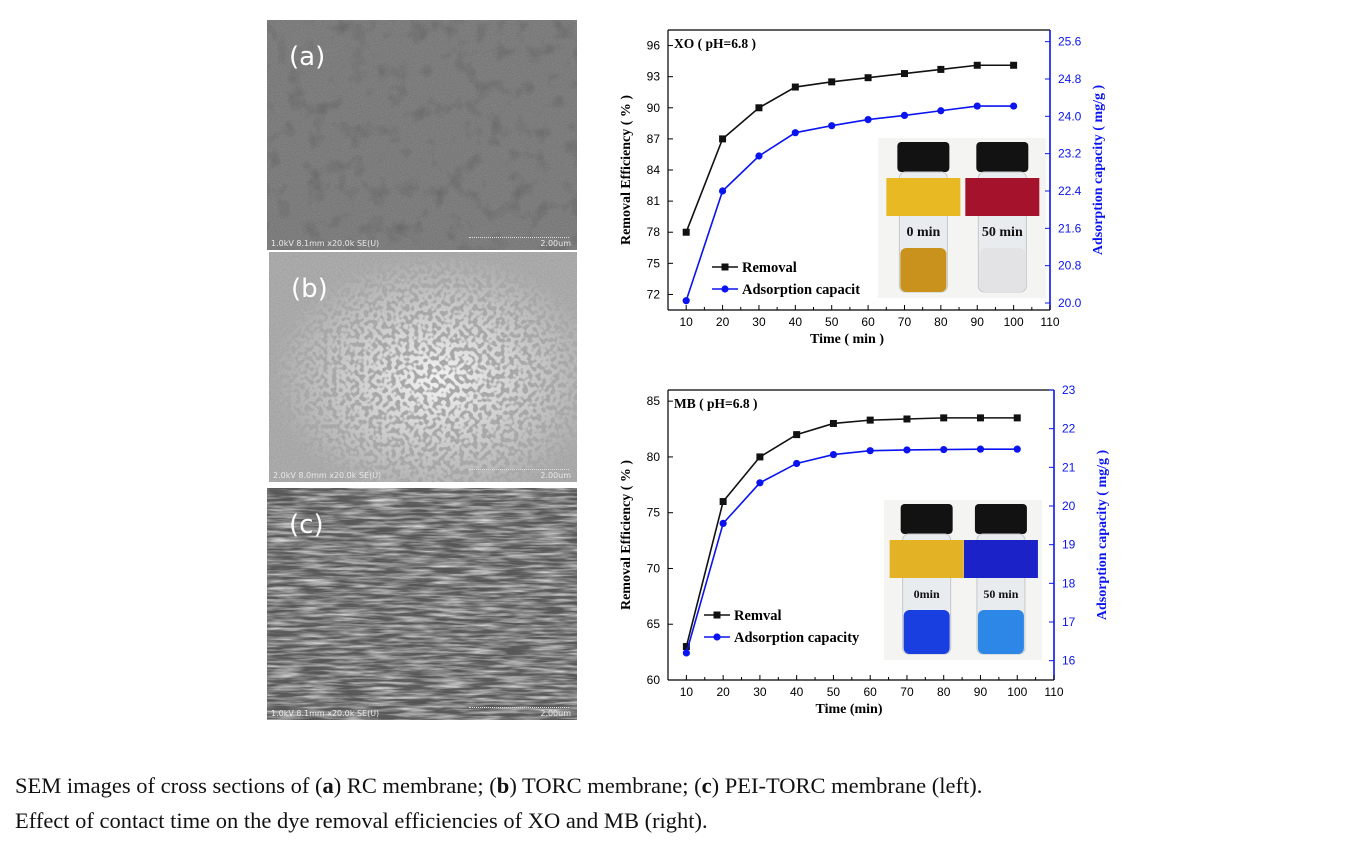  Describe the element at coordinates (923, 232) in the screenshot. I see `inset-label-left: 0 min` at that location.